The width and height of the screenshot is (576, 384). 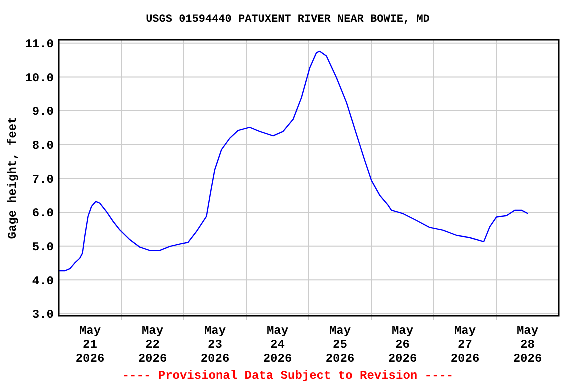 What do you see at coordinates (215, 345) in the screenshot?
I see `x-tick-label: May 23 2026` at bounding box center [215, 345].